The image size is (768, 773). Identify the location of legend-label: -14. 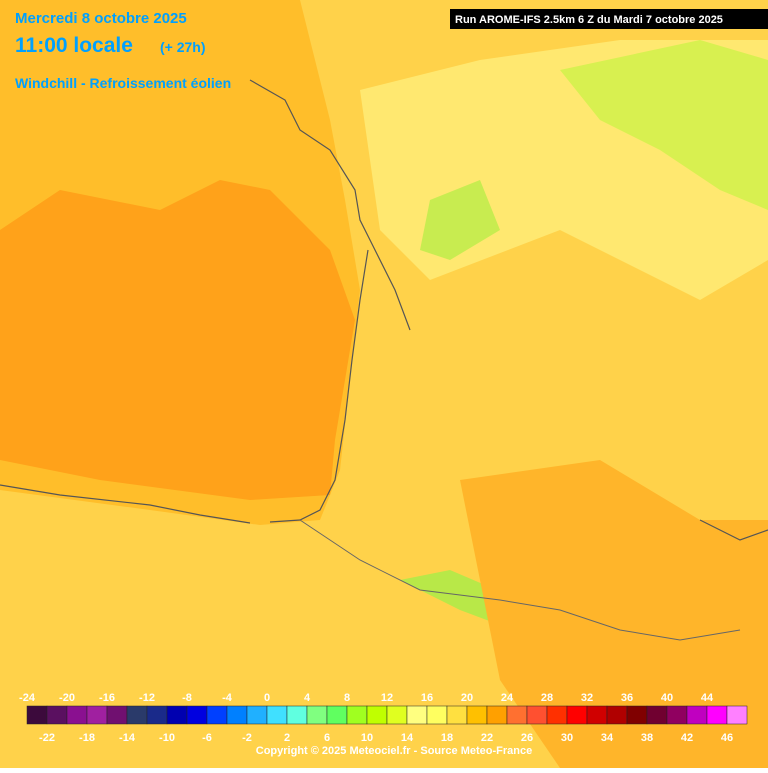
(127, 738).